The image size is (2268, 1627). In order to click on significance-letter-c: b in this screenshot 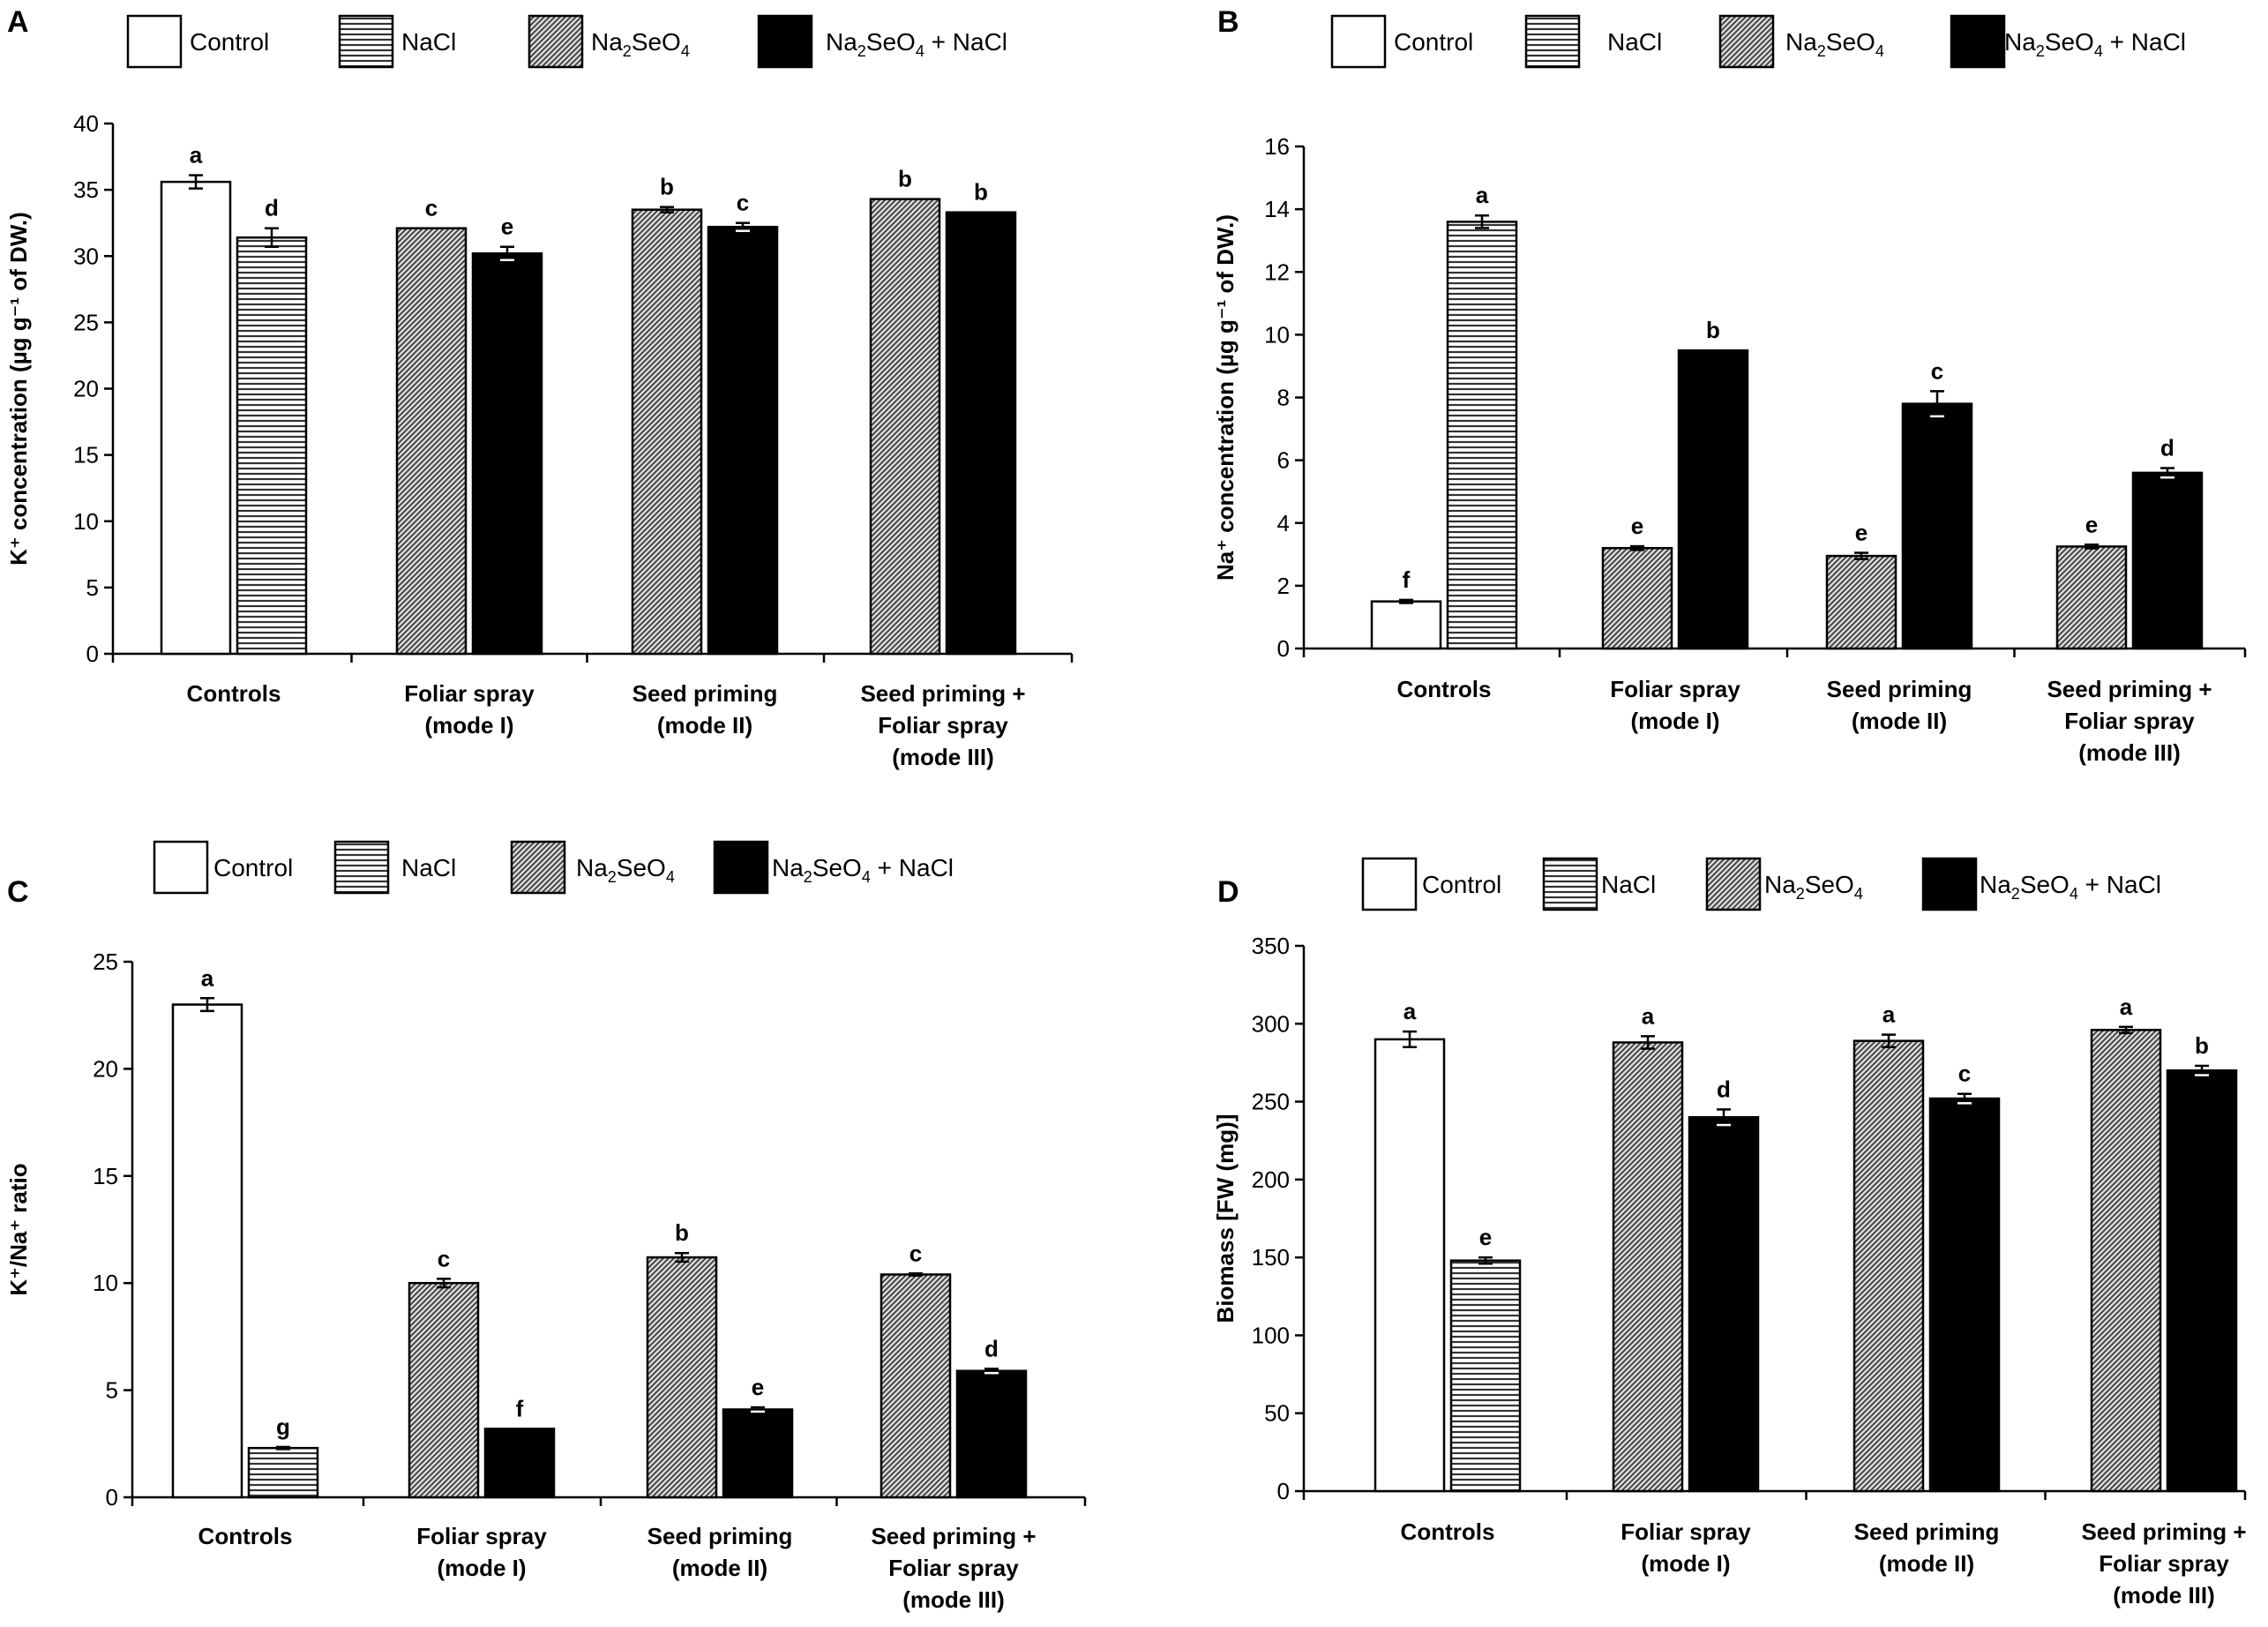, I will do `click(682, 1232)`.